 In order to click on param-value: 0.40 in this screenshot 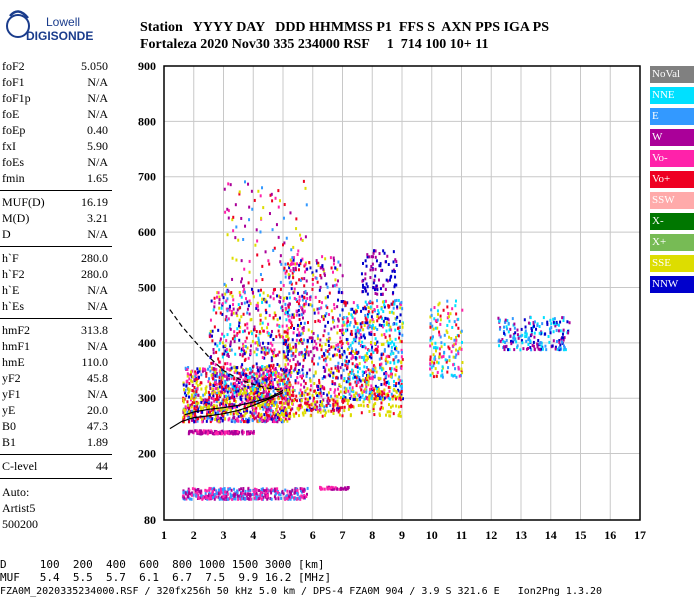, I will do `click(97, 130)`.